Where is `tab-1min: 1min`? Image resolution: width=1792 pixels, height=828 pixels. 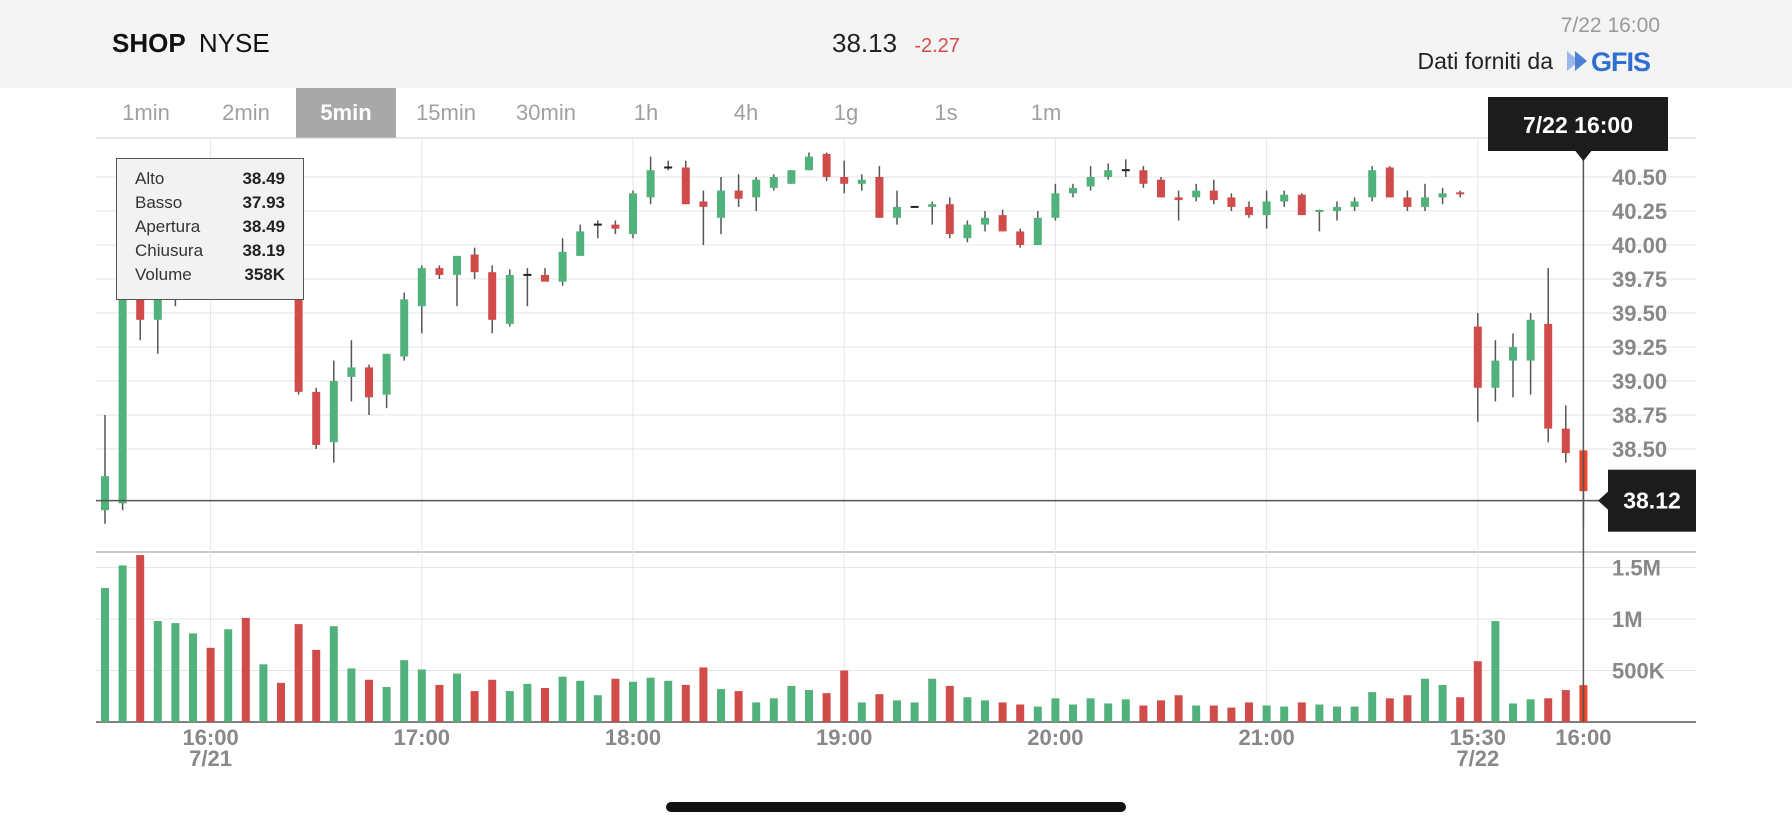 tab-1min: 1min is located at coordinates (146, 112).